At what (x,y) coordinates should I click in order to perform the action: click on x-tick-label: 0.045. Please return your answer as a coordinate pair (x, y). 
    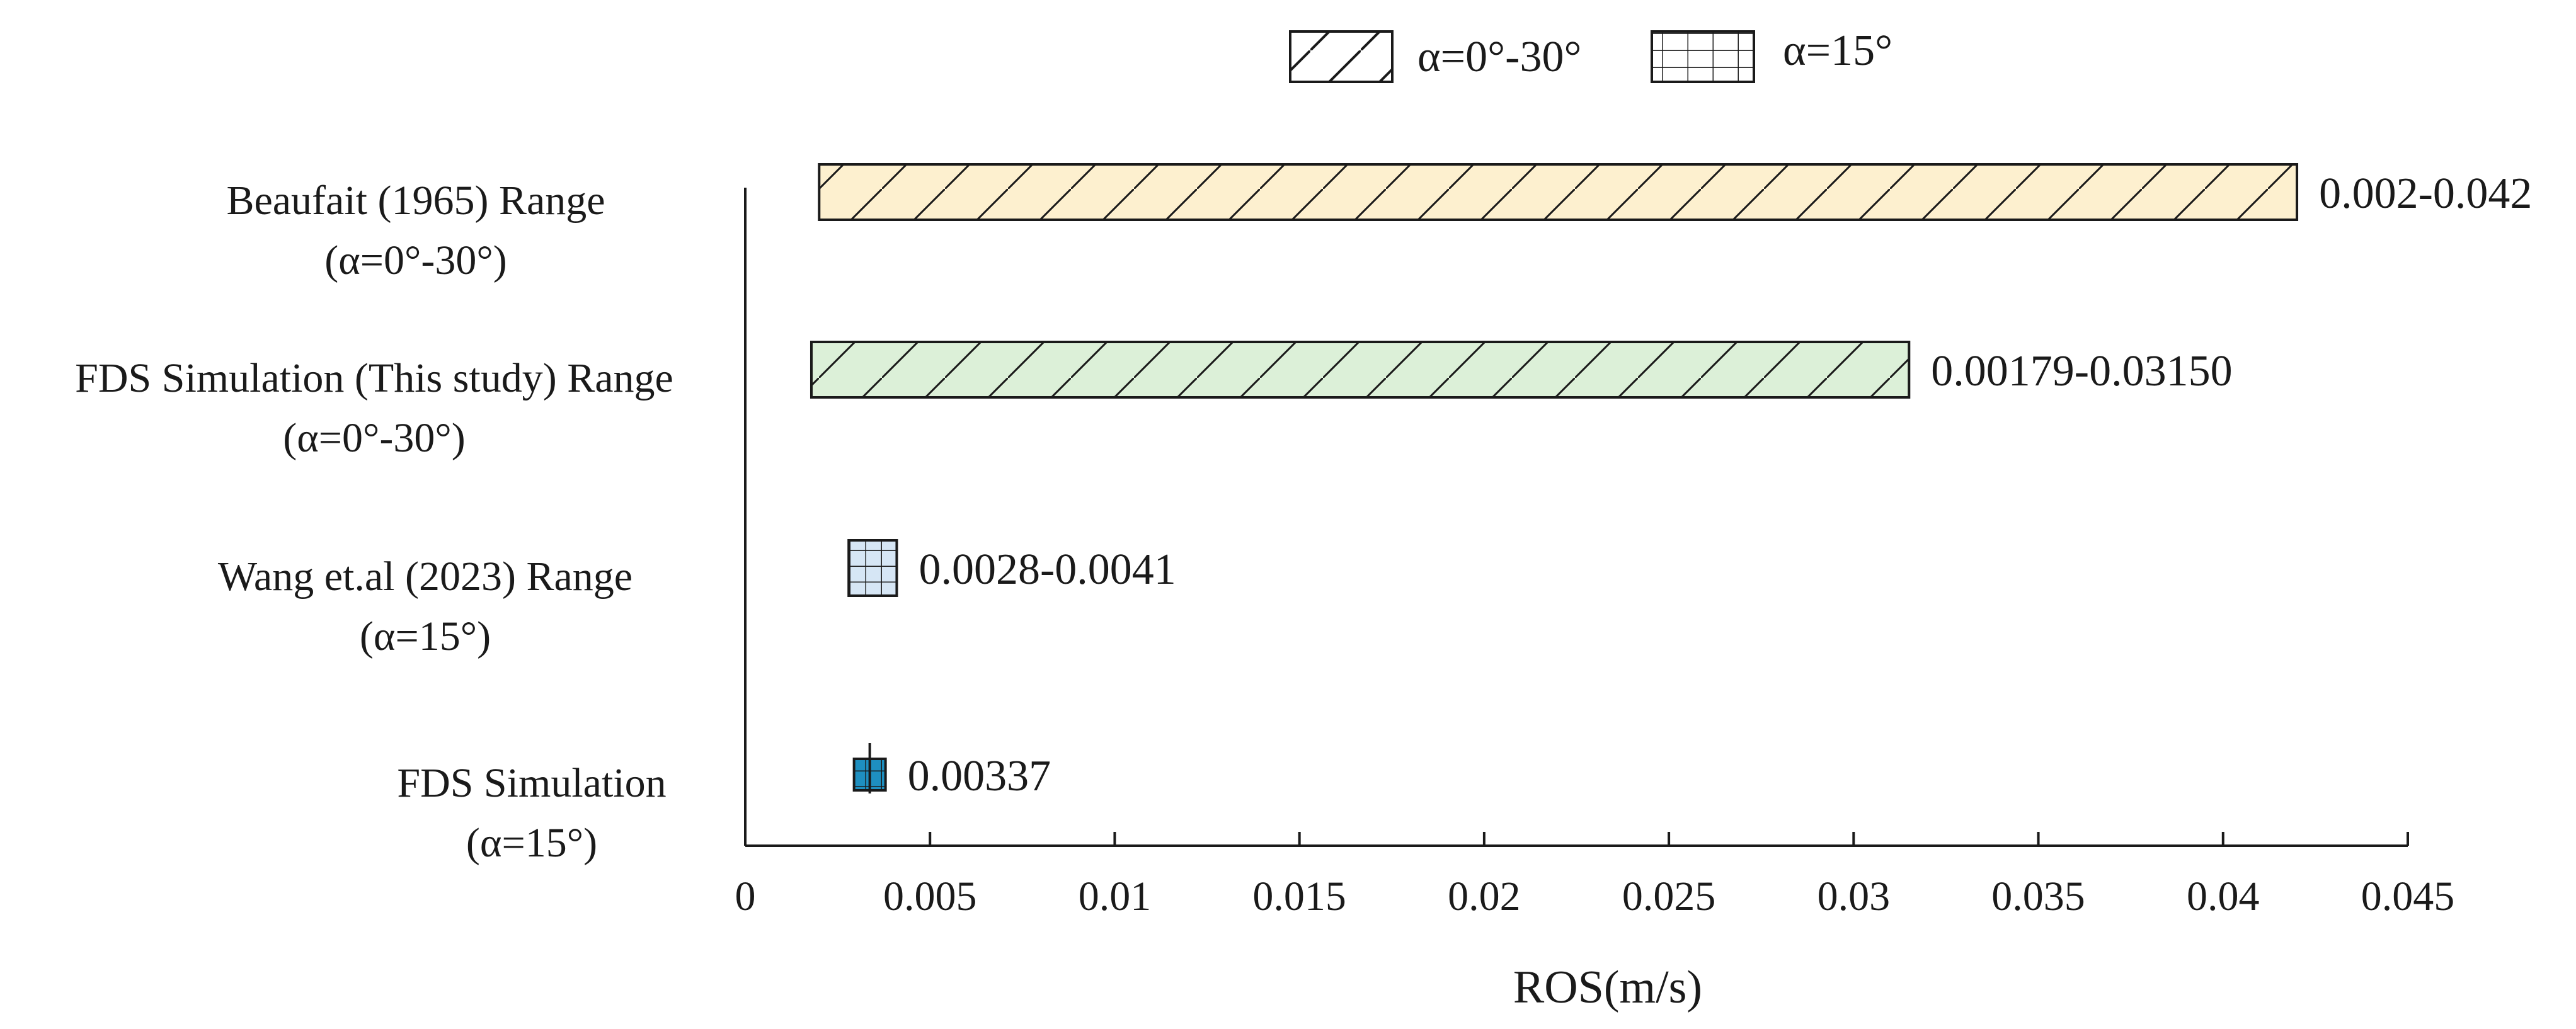
    Looking at the image, I should click on (2408, 896).